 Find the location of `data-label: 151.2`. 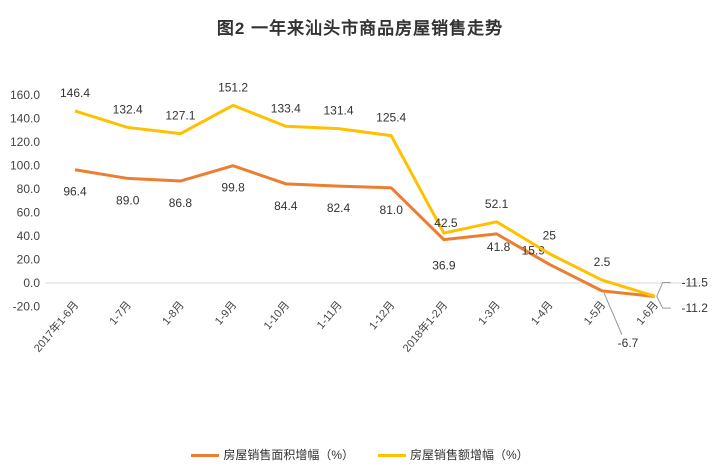

data-label: 151.2 is located at coordinates (233, 87).